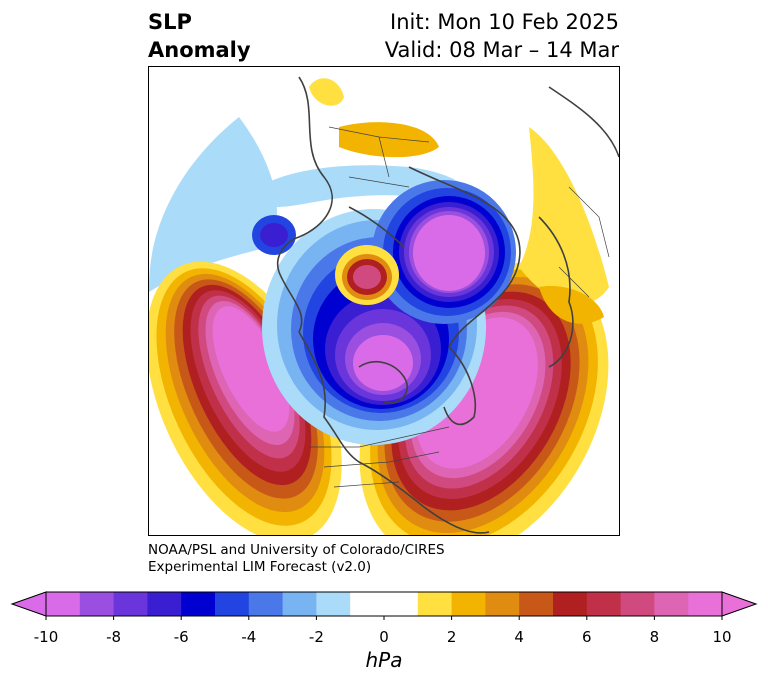 The width and height of the screenshot is (768, 686). I want to click on colorbar-tick-label: 6, so click(587, 637).